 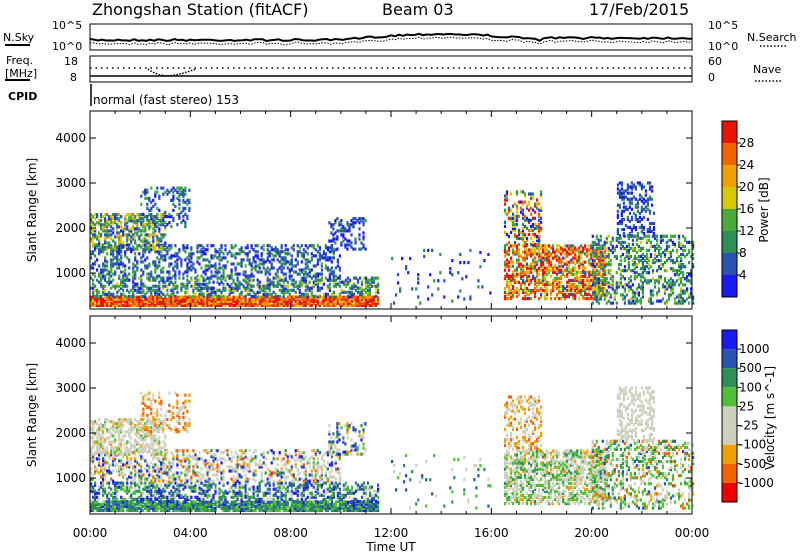 What do you see at coordinates (200, 9) in the screenshot?
I see `station-title: Zhongshan Station (fitACF)` at bounding box center [200, 9].